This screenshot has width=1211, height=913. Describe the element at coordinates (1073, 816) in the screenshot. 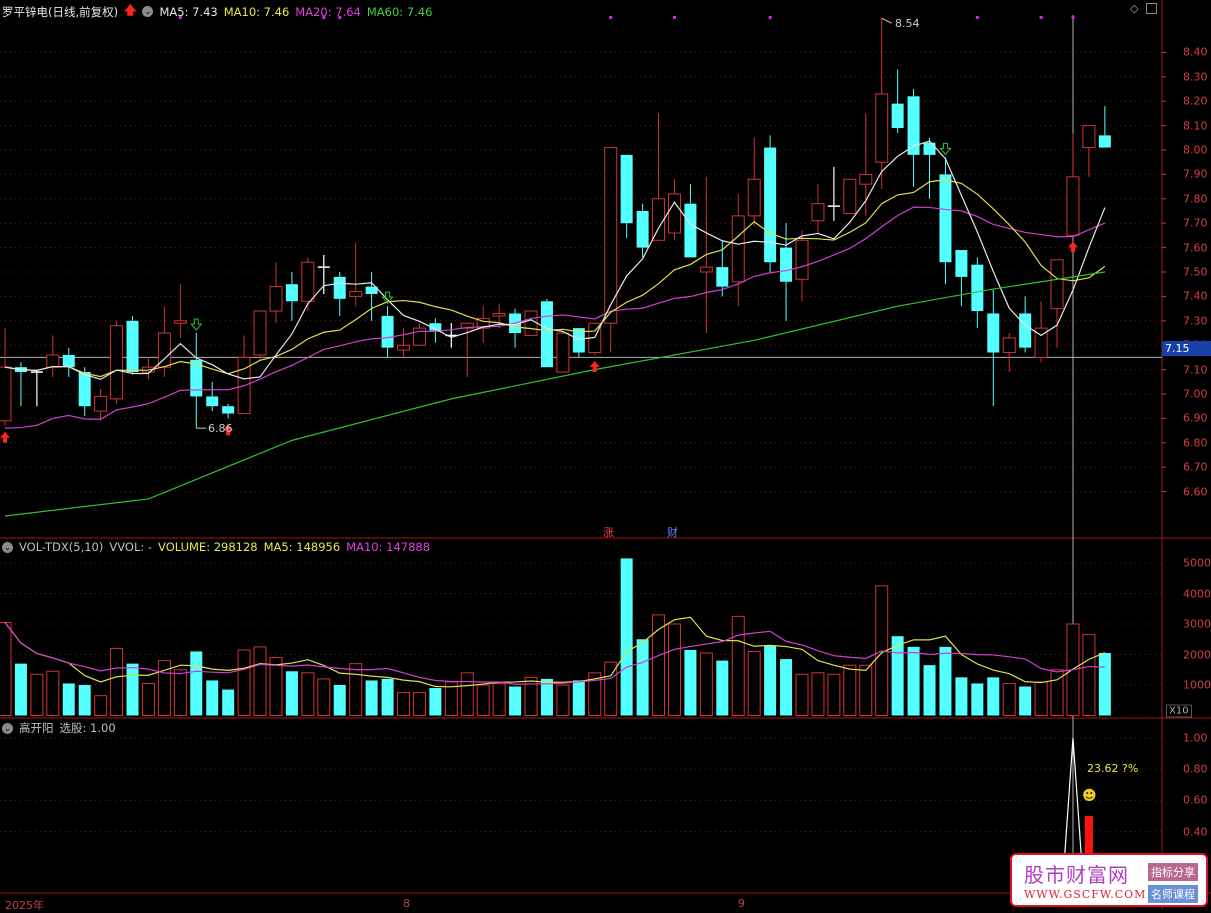

I see `indicator-signal-line` at that location.